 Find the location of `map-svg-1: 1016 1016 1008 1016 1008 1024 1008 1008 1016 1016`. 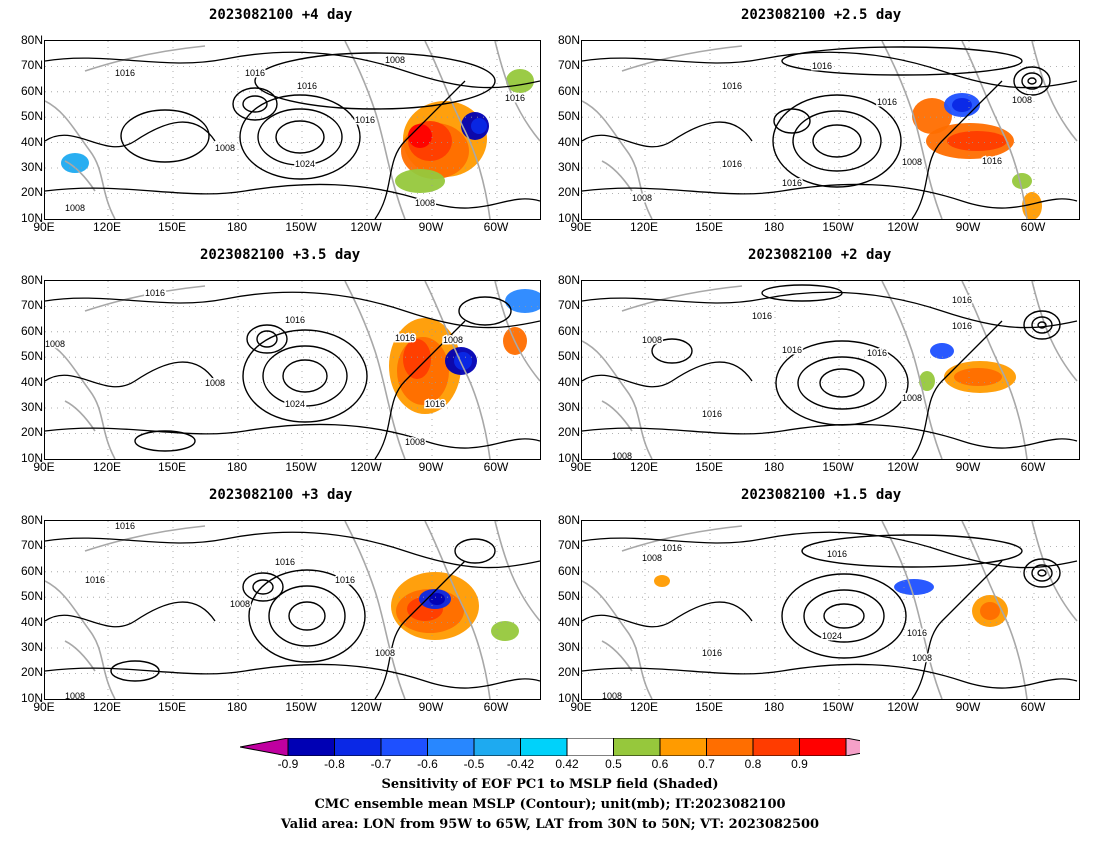

map-svg-1: 1016 1016 1008 1016 1008 1024 1008 1008 1016 1016 is located at coordinates (292, 130).